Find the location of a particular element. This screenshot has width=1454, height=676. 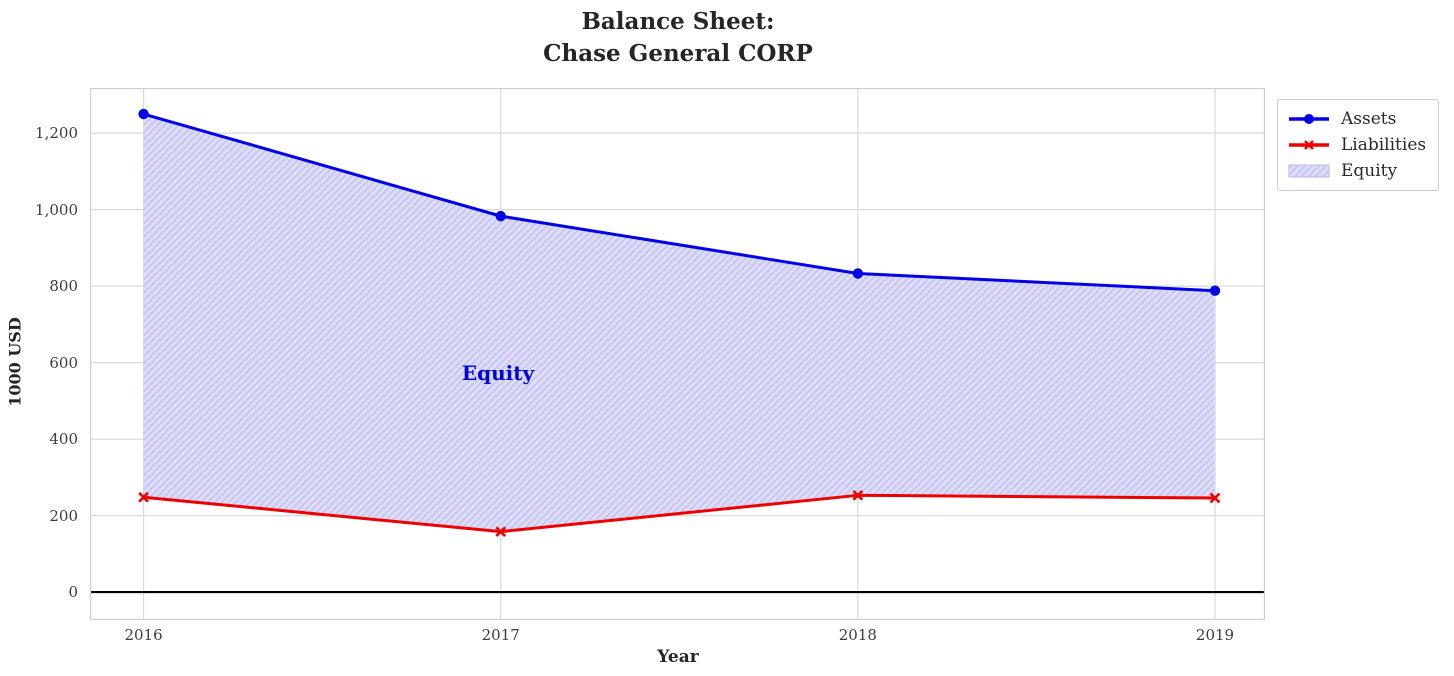

assets-legend-marker is located at coordinates (1309, 119).